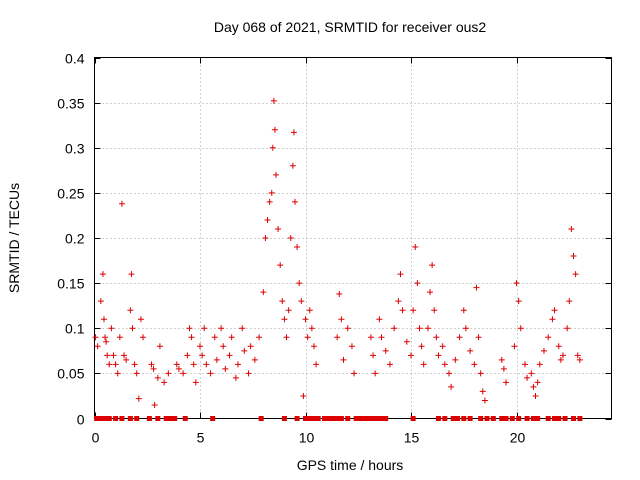 The image size is (640, 480). What do you see at coordinates (70, 194) in the screenshot?
I see `y-tick-label: 0.25` at bounding box center [70, 194].